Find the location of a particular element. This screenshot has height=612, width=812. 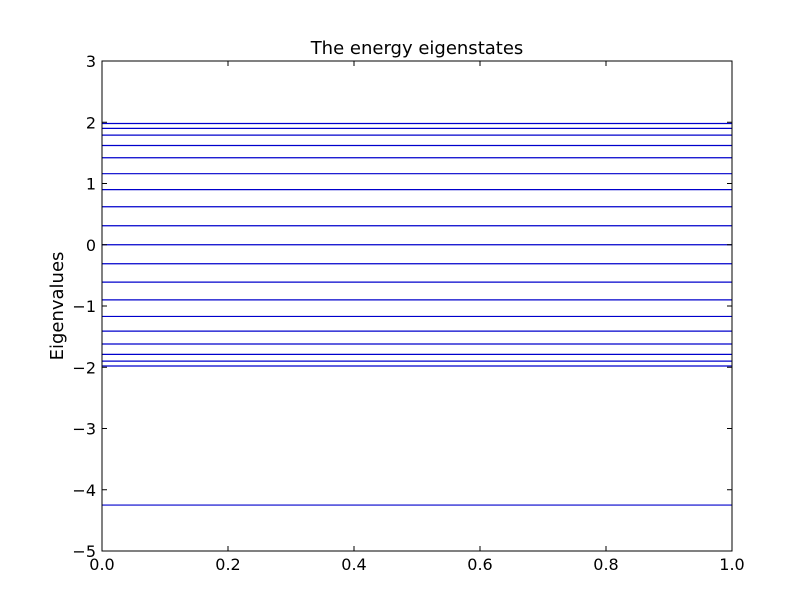

x-tick-label: 0.6 is located at coordinates (479, 564).